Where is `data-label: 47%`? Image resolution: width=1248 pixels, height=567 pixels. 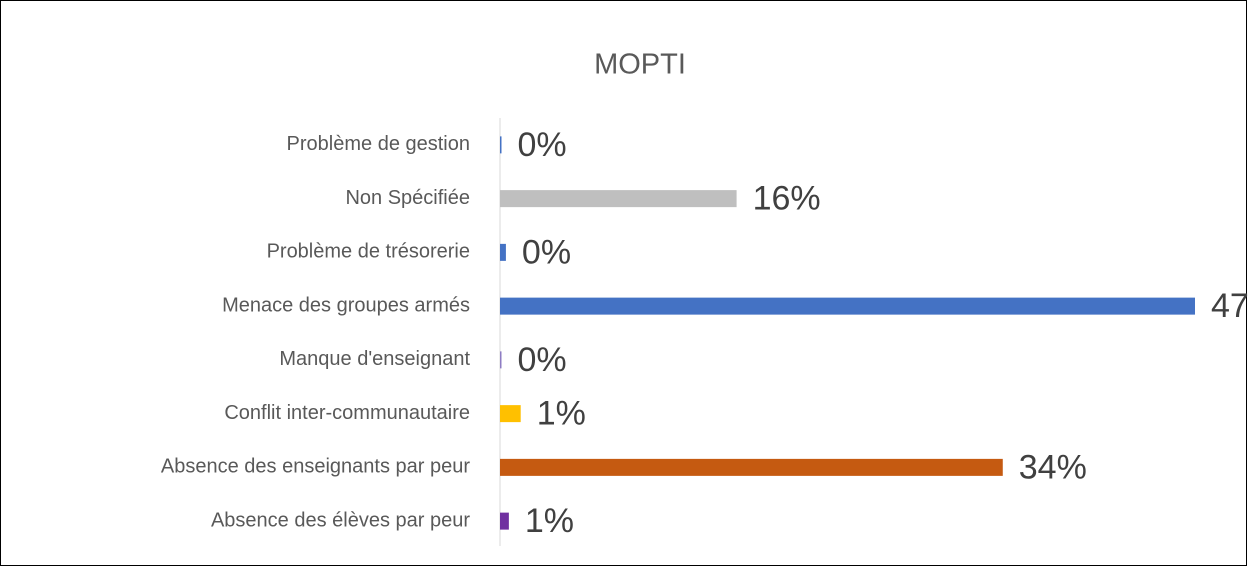
data-label: 47% is located at coordinates (1229, 306).